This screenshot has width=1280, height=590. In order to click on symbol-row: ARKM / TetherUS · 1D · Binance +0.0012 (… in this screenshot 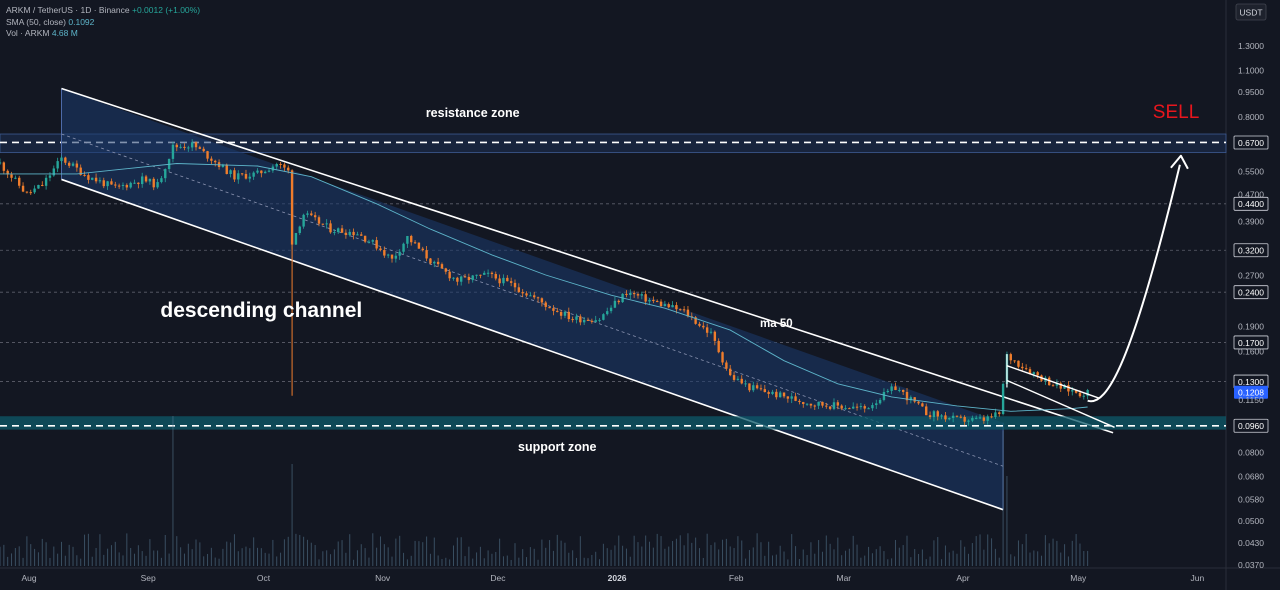, I will do `click(103, 11)`.